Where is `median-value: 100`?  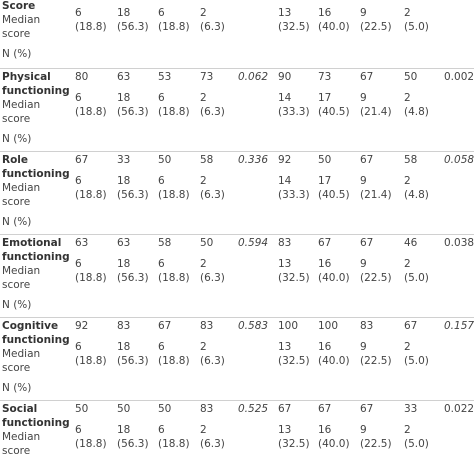
median-value: 100 is located at coordinates (328, 326).